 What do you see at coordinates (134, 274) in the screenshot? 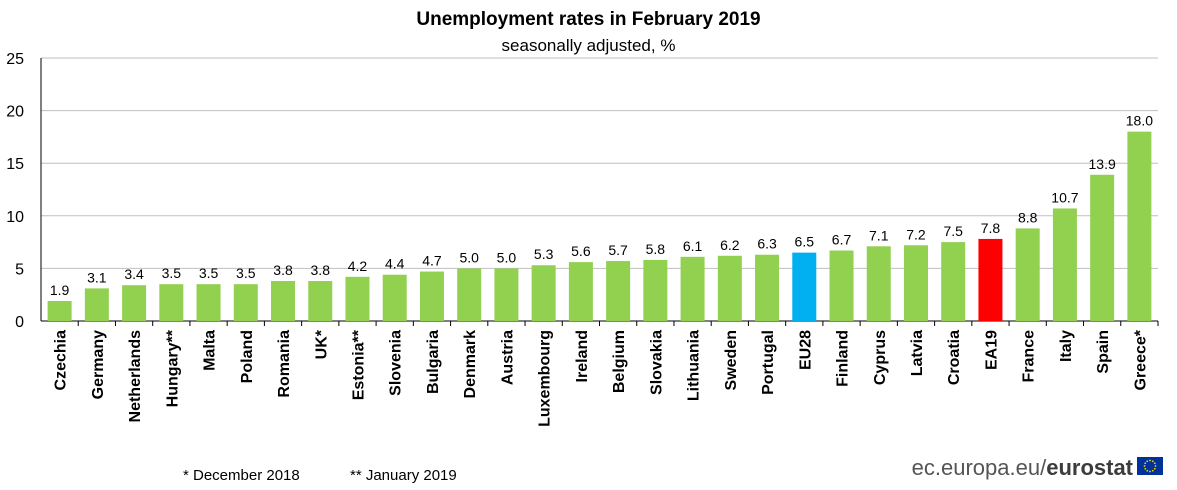
I see `value-label: 3.4` at bounding box center [134, 274].